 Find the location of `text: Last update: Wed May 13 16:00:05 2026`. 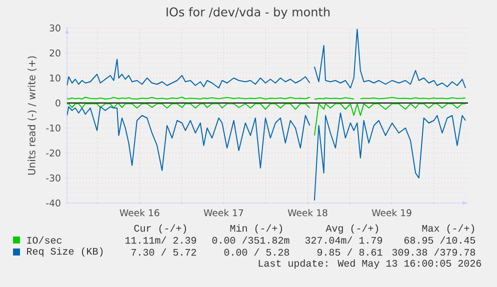

text: Last update: Wed May 13 16:00:05 2026 is located at coordinates (370, 264).